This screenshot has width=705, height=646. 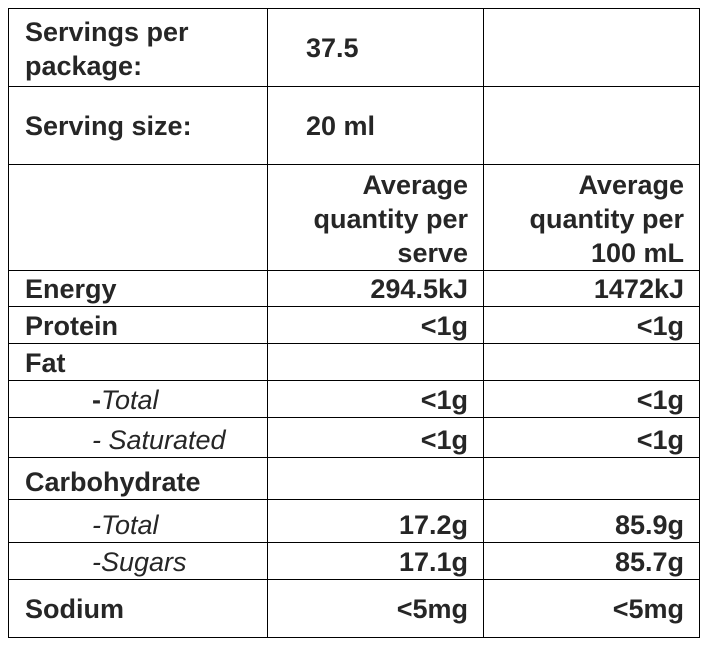 What do you see at coordinates (96, 400) in the screenshot?
I see `fat-total-dash: -` at bounding box center [96, 400].